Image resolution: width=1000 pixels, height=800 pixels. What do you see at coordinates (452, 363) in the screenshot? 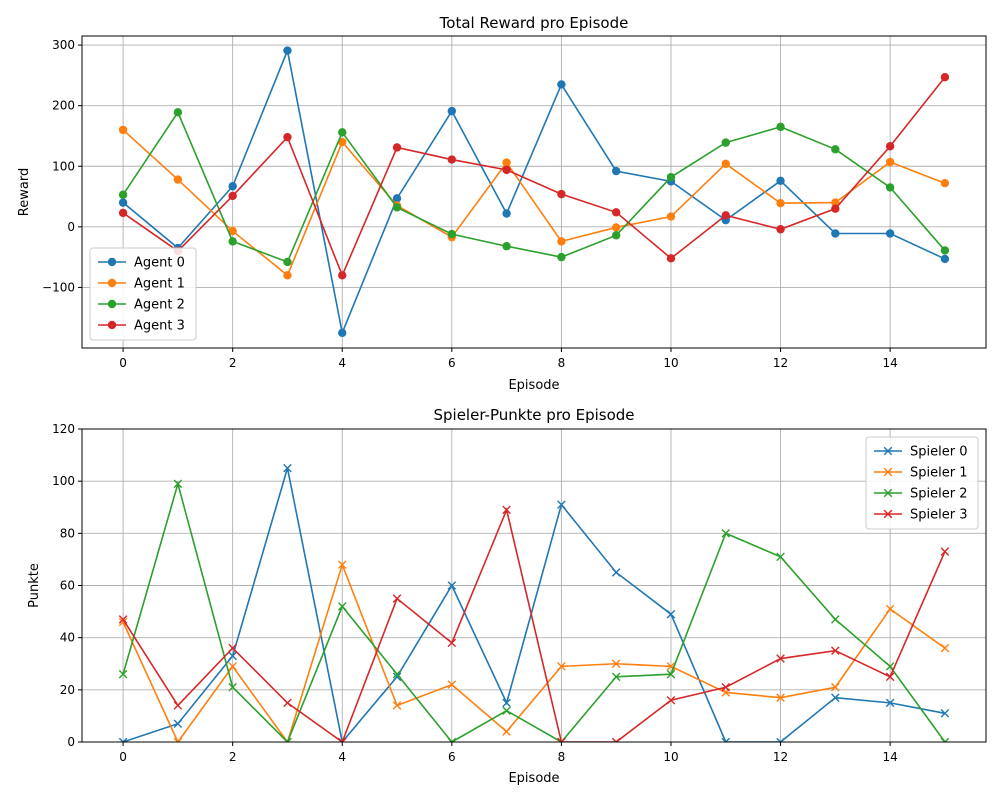
I see `x-tick-label: 6` at bounding box center [452, 363].